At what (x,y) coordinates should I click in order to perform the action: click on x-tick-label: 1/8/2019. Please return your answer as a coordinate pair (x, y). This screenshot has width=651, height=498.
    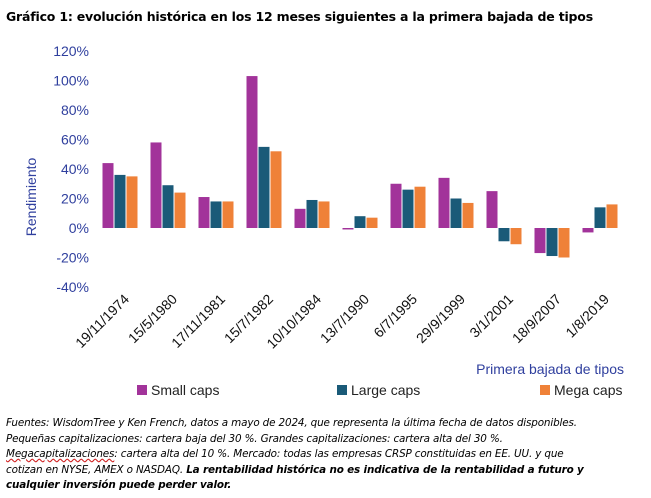
    Looking at the image, I should click on (587, 316).